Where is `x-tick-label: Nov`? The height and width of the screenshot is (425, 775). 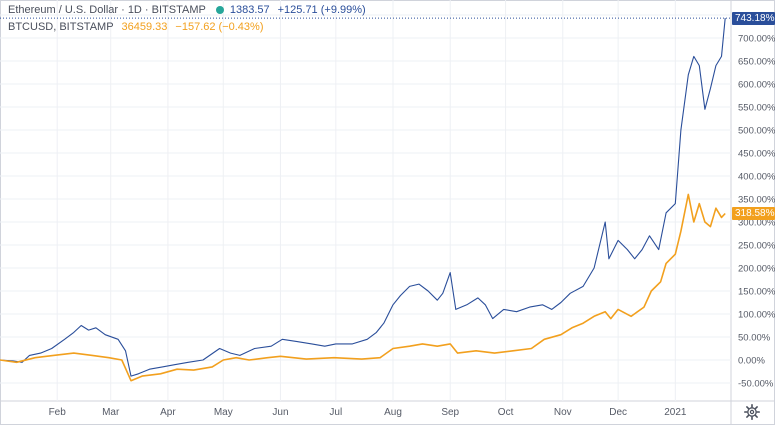 x-tick-label: Nov is located at coordinates (563, 412).